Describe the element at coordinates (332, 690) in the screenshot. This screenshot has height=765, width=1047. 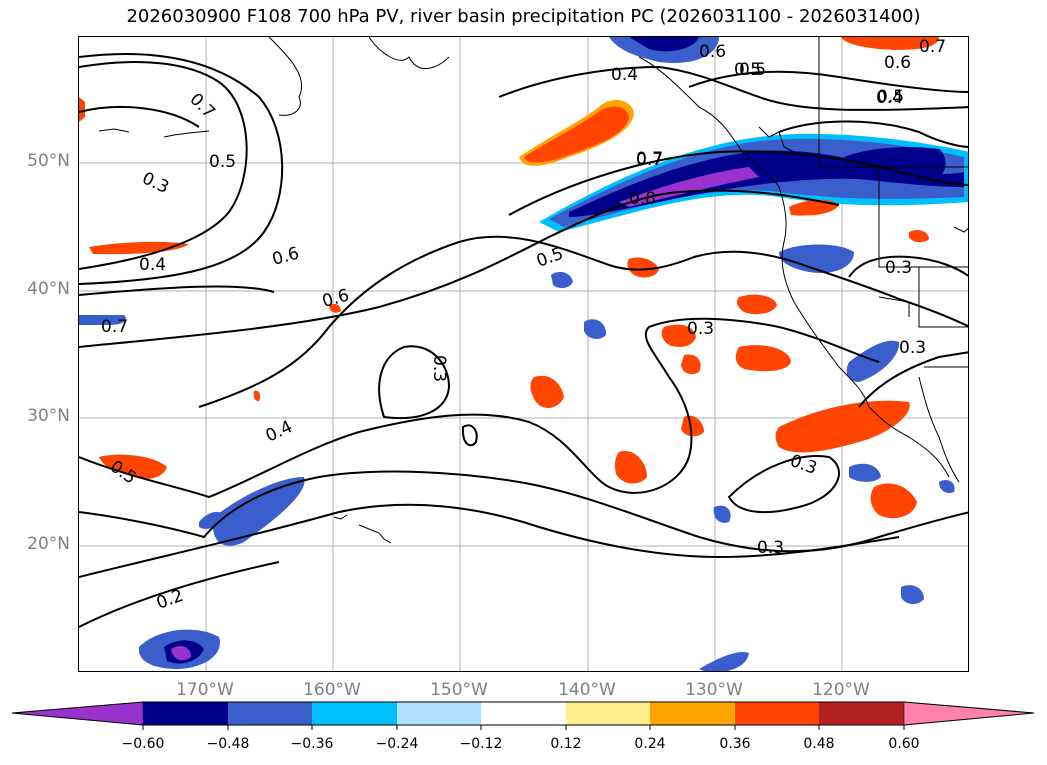
I see `lon-label: 160°W` at that location.